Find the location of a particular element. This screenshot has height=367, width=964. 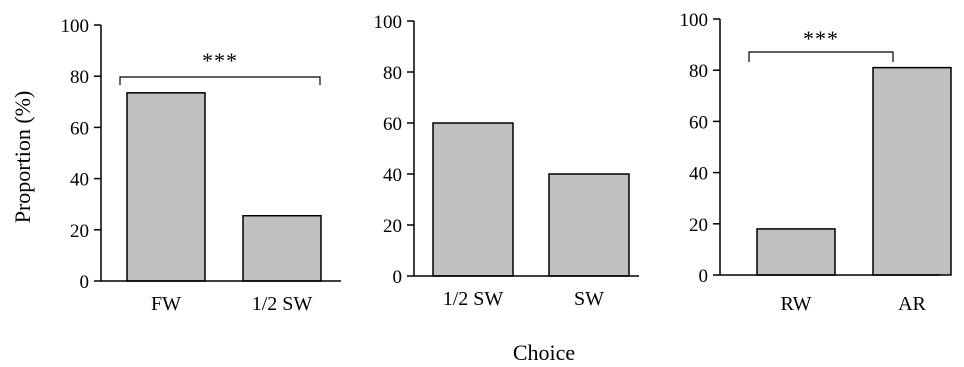

bar-ar is located at coordinates (912, 171).